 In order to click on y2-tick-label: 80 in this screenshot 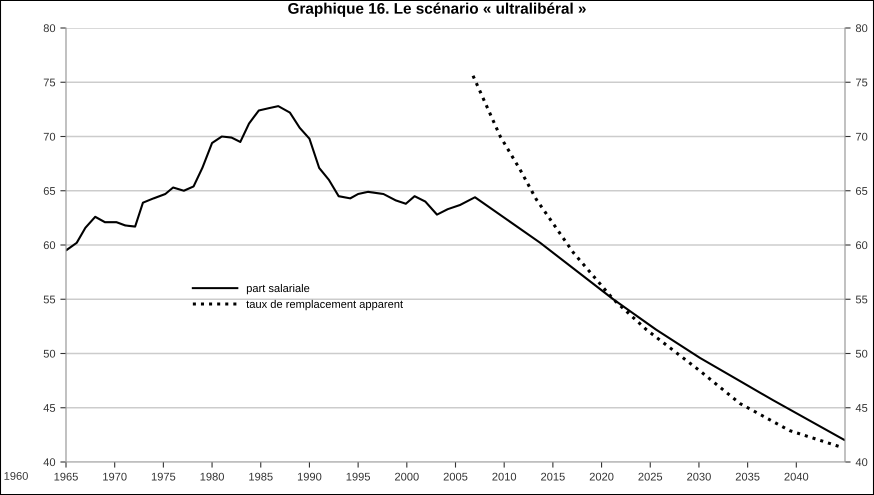, I will do `click(862, 28)`.